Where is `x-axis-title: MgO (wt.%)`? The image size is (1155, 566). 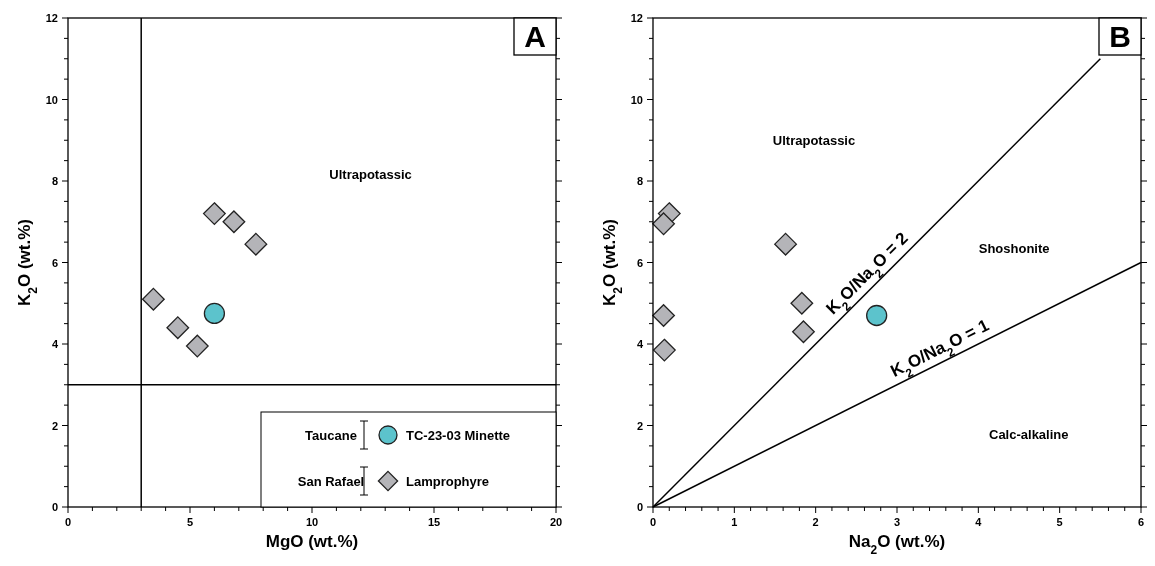
x-axis-title: MgO (wt.%) is located at coordinates (312, 541).